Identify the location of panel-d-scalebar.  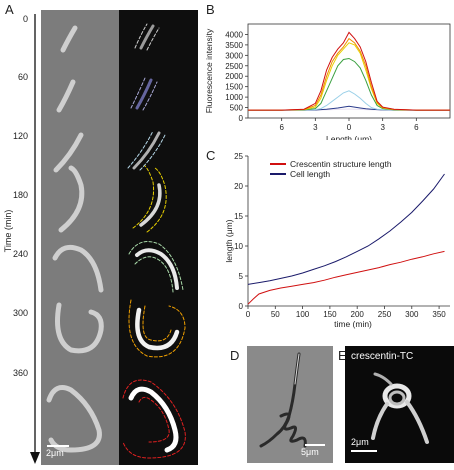
(315, 445).